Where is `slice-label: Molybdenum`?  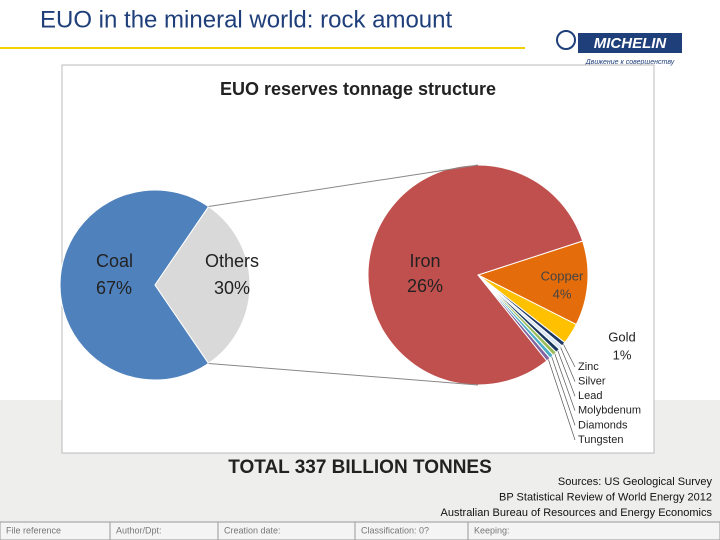
slice-label: Molybdenum is located at coordinates (609, 411).